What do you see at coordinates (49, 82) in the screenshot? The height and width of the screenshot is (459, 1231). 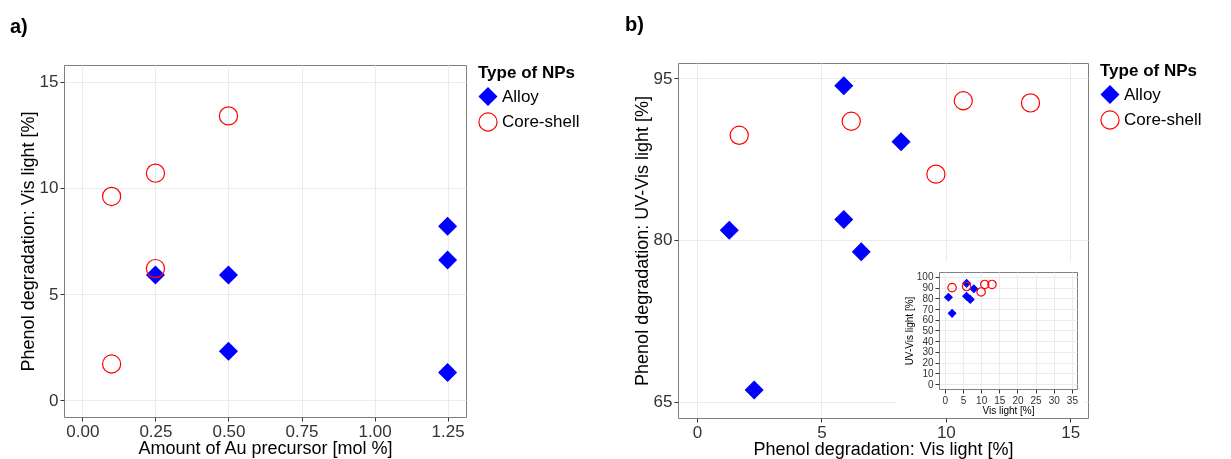 I see `y-tick-label: 15` at bounding box center [49, 82].